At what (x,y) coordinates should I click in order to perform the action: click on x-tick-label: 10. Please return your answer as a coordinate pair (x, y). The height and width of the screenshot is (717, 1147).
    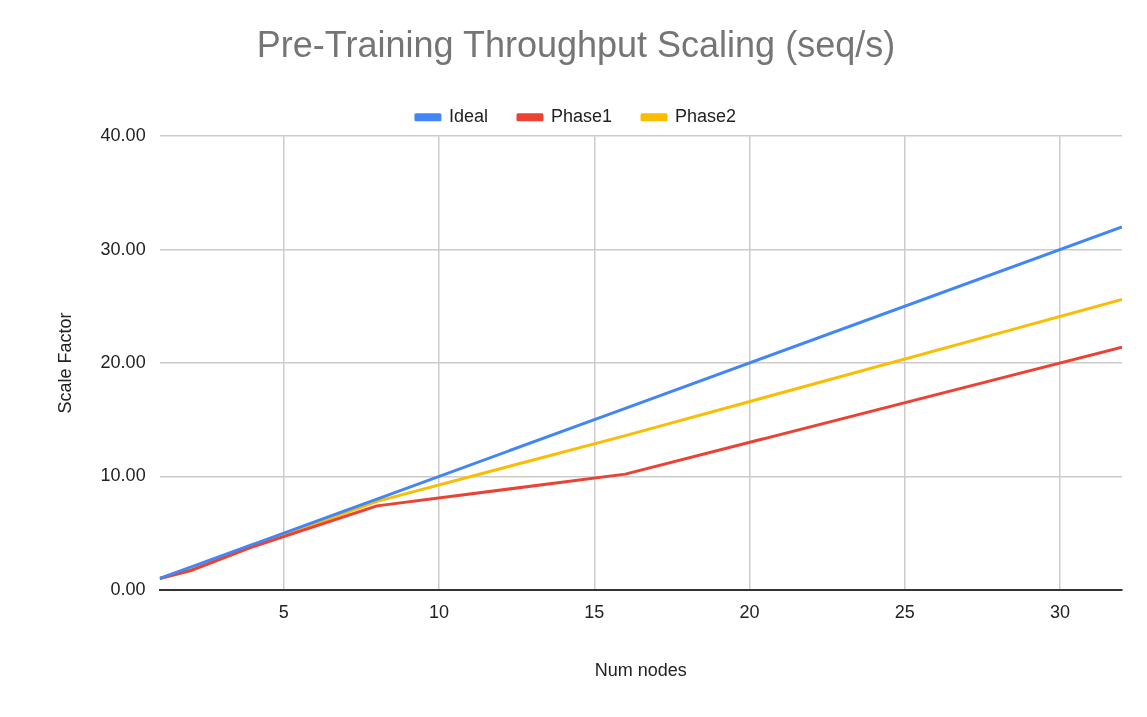
    Looking at the image, I should click on (439, 611).